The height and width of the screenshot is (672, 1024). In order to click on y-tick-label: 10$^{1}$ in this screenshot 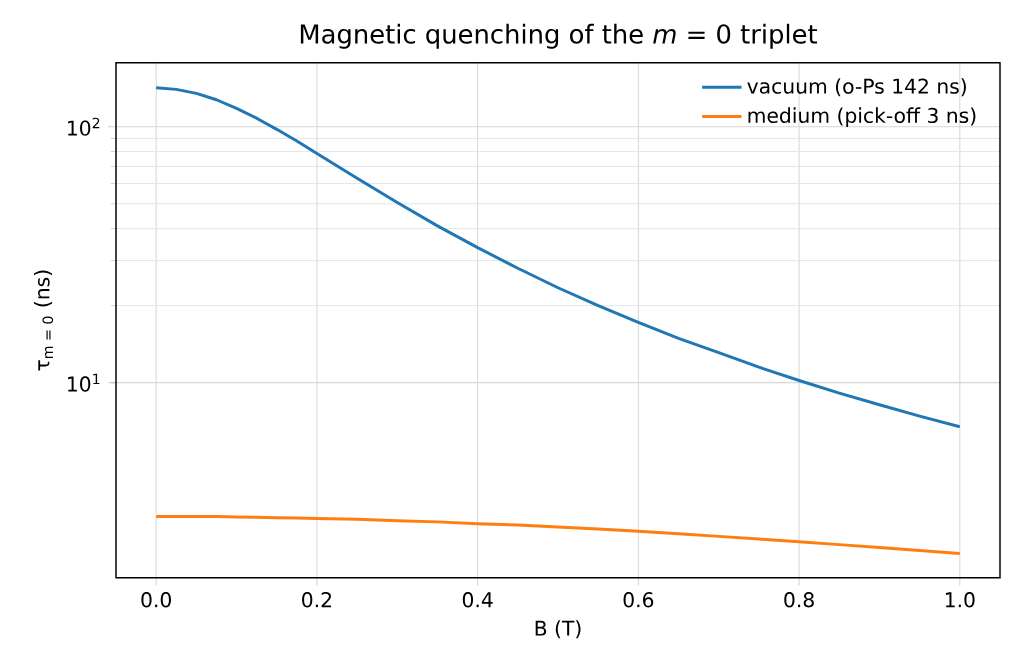, I will do `click(84, 382)`.